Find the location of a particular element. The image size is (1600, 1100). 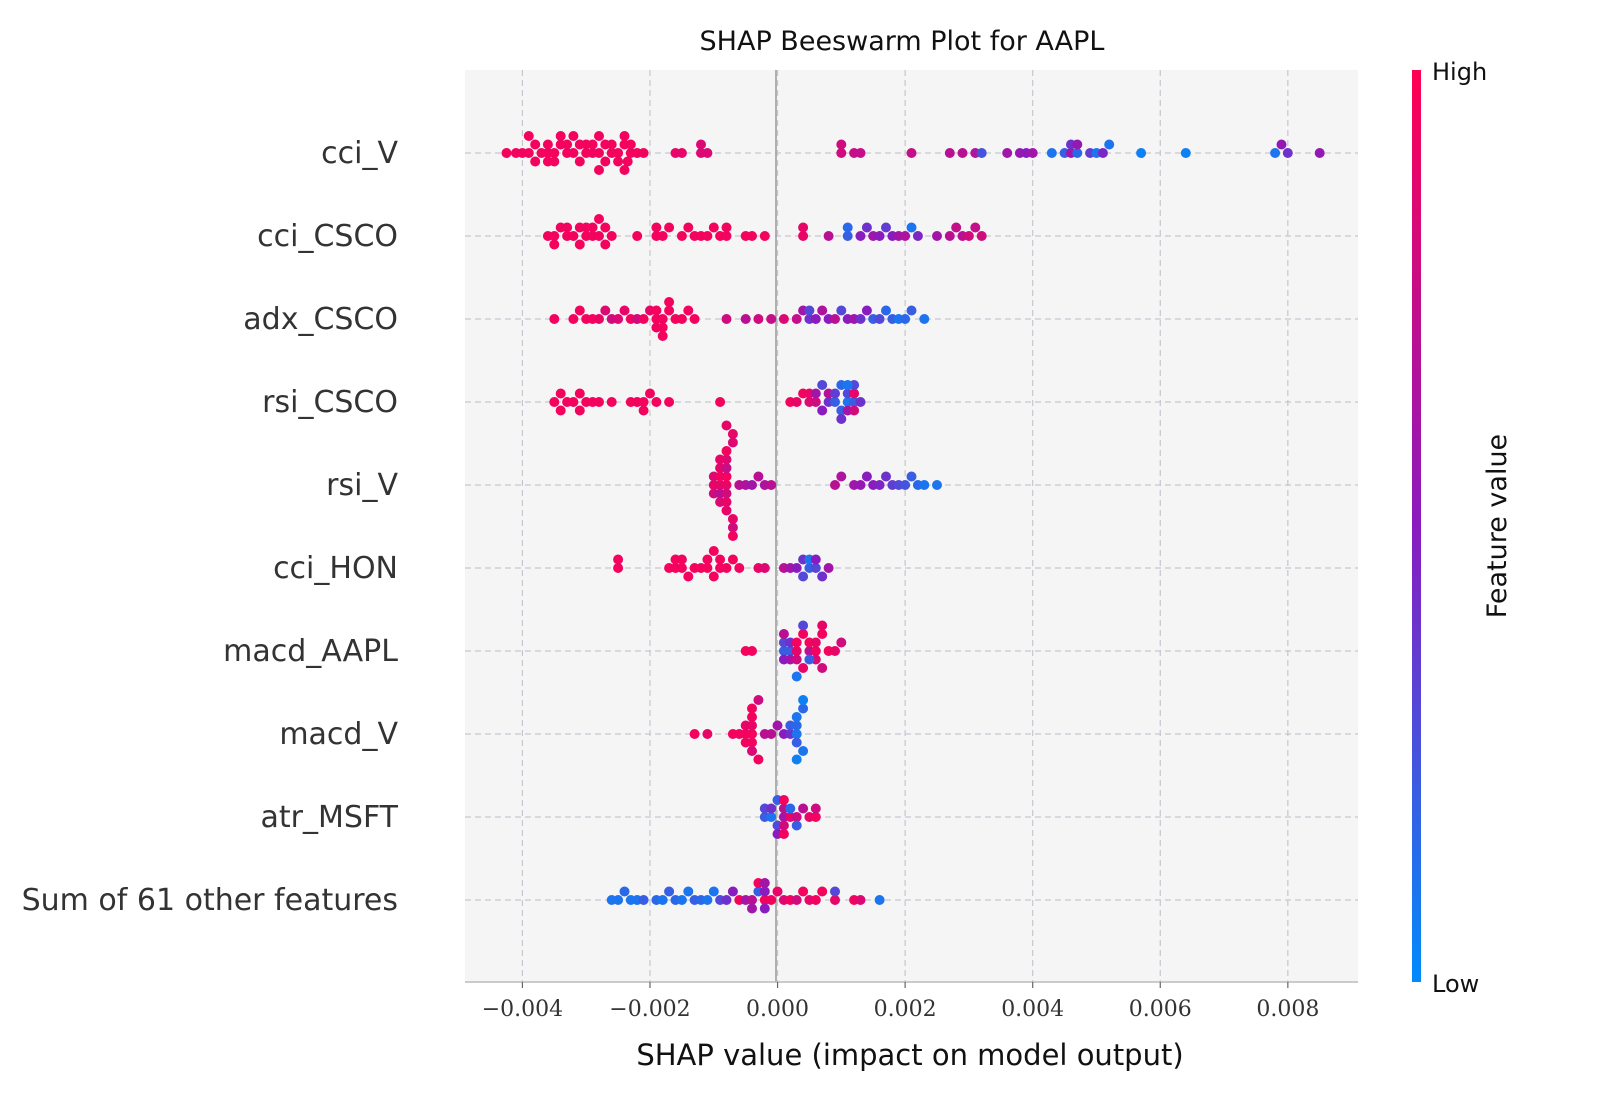

feature-label: cci_HON is located at coordinates (335, 568).